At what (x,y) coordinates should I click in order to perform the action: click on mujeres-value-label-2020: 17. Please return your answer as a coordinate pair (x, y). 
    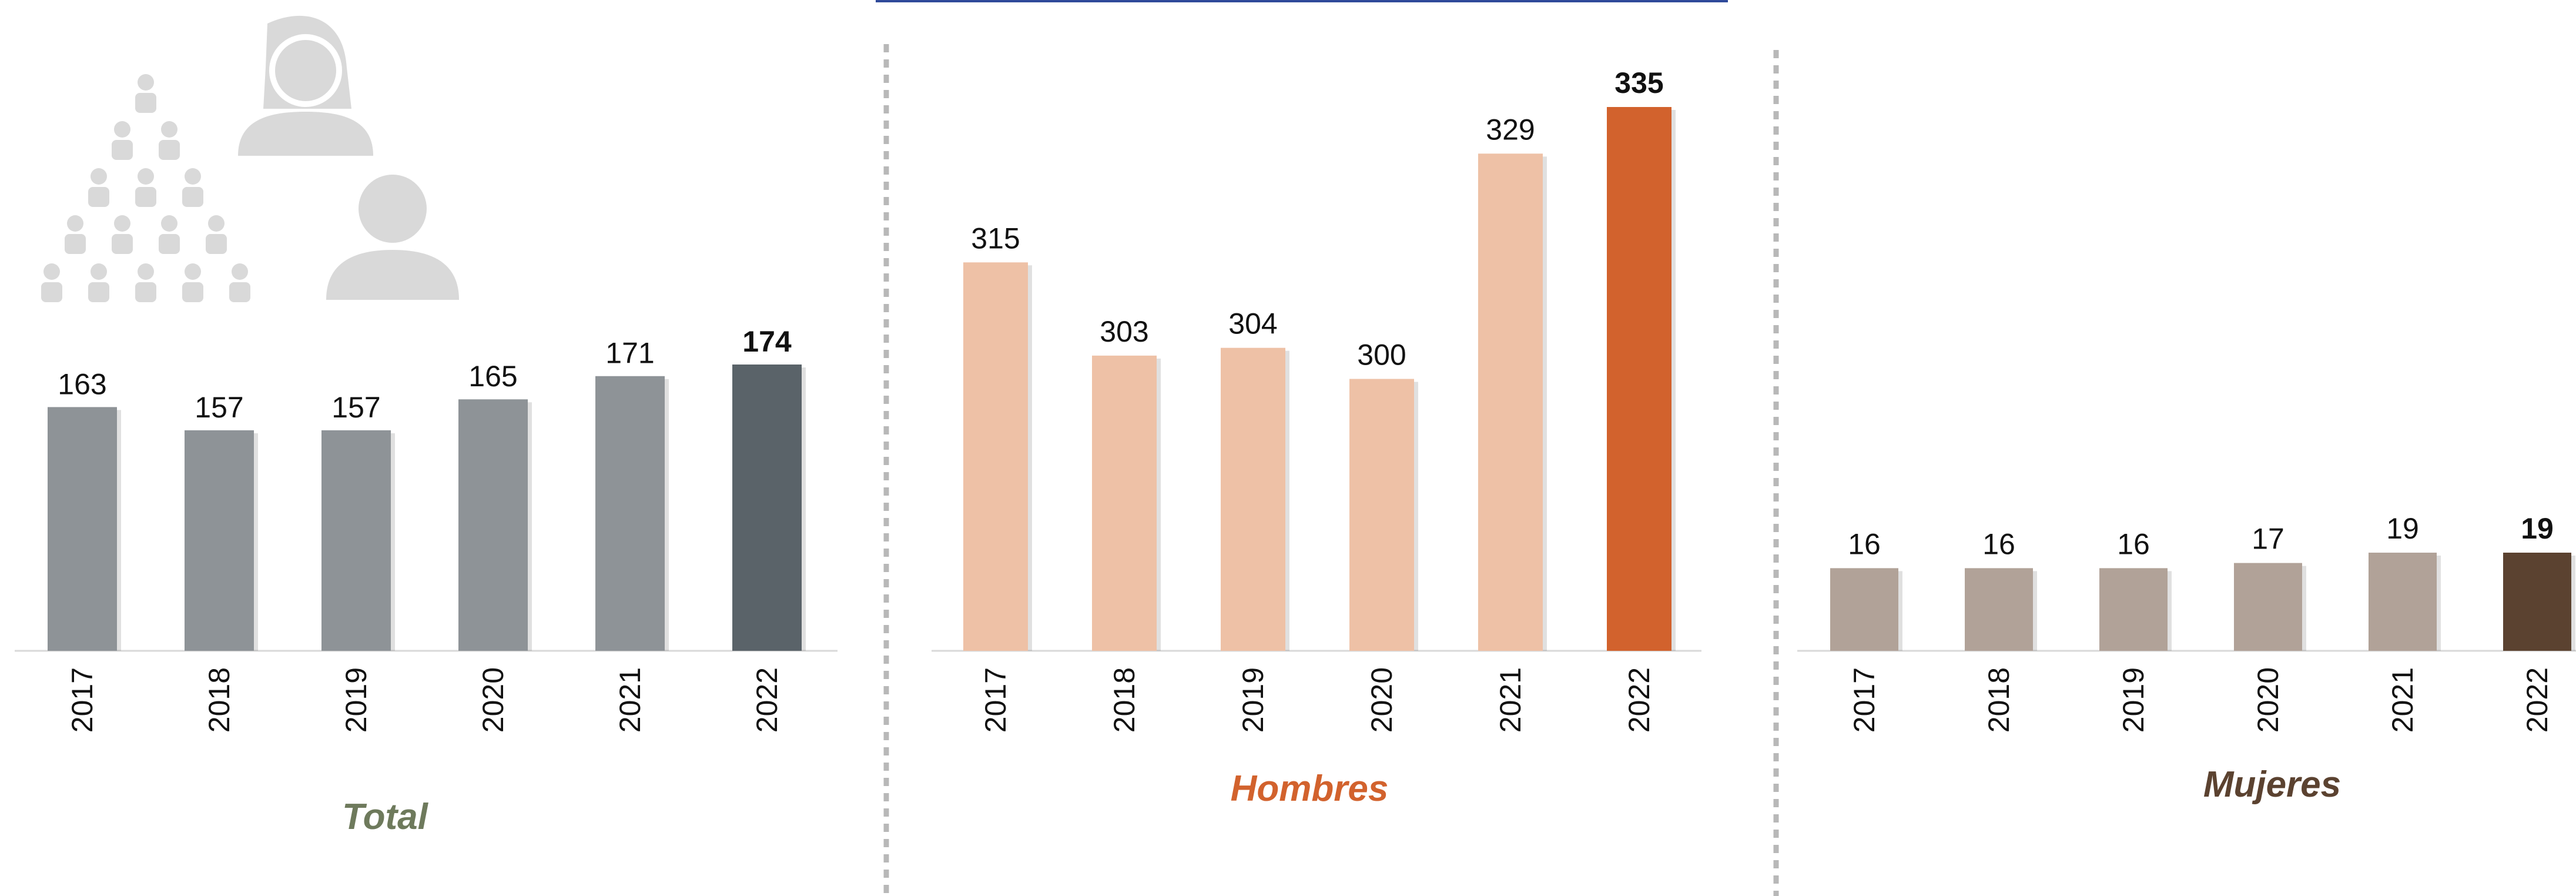
    Looking at the image, I should click on (2268, 539).